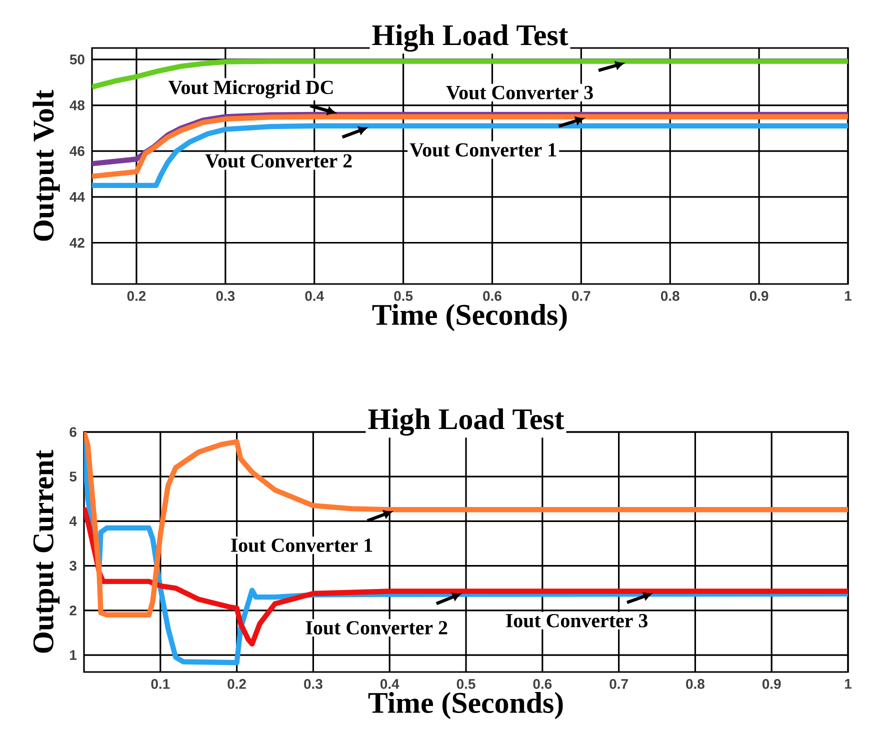  What do you see at coordinates (301, 545) in the screenshot?
I see `annotation: Iout Converter 1` at bounding box center [301, 545].